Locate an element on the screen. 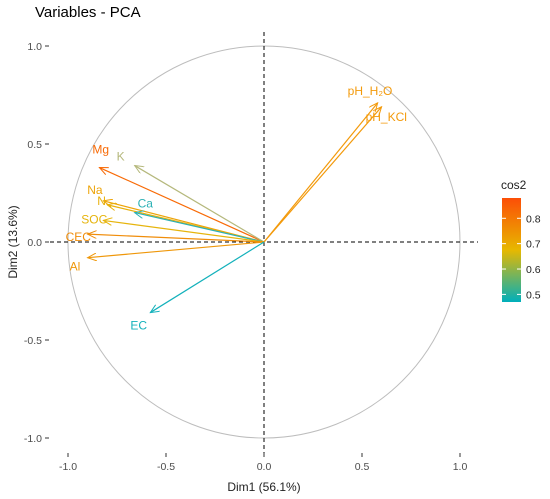 The image size is (550, 499). legend-colorbar is located at coordinates (511, 250).